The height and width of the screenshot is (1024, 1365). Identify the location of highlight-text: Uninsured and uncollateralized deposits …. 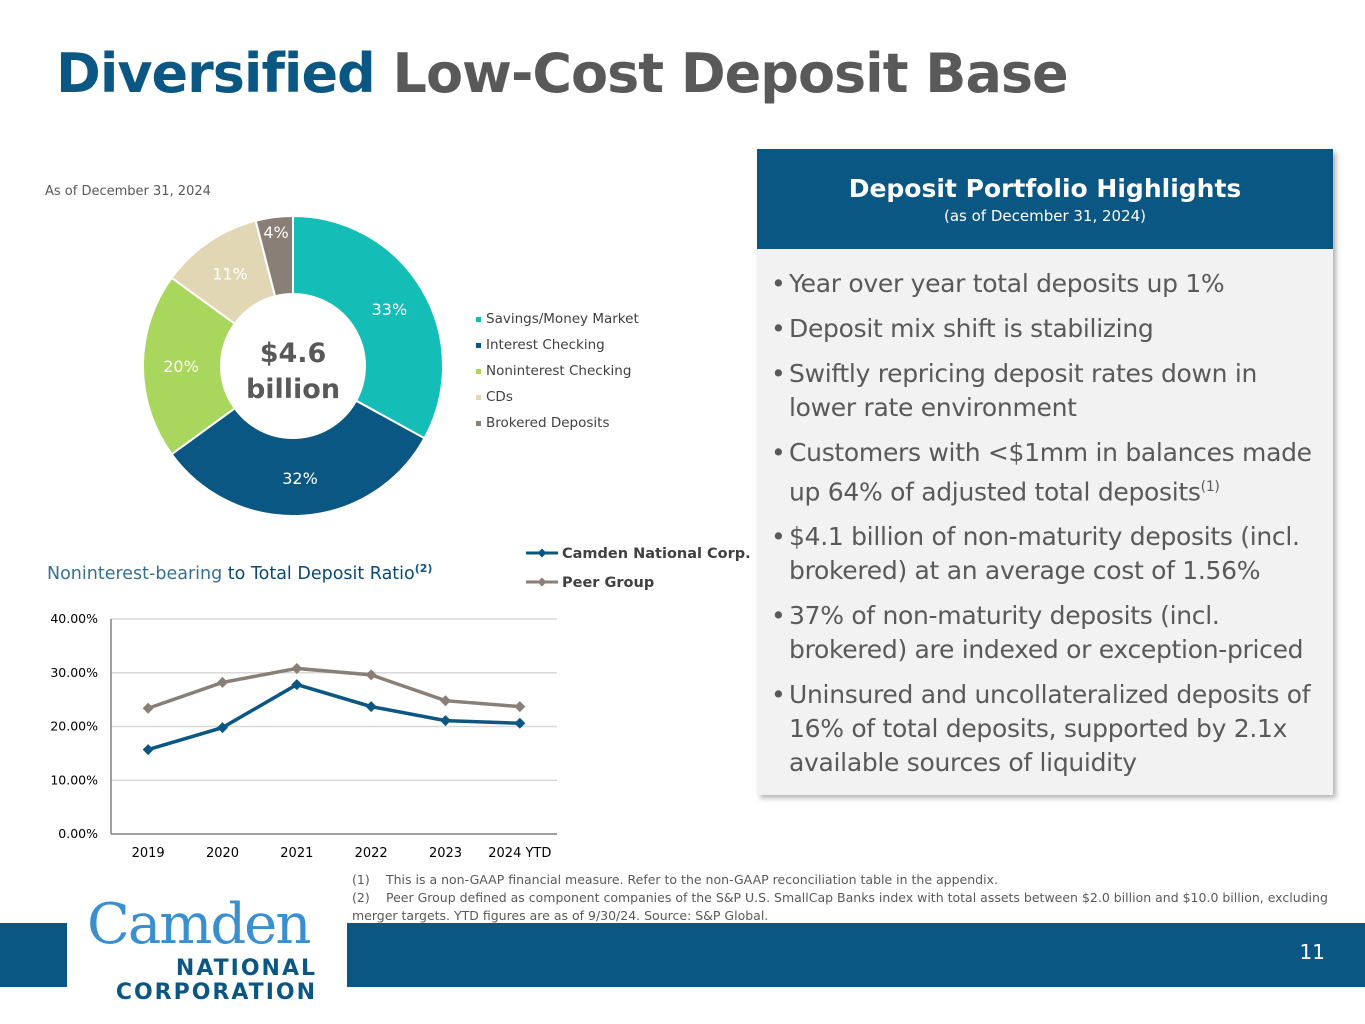
(1050, 729).